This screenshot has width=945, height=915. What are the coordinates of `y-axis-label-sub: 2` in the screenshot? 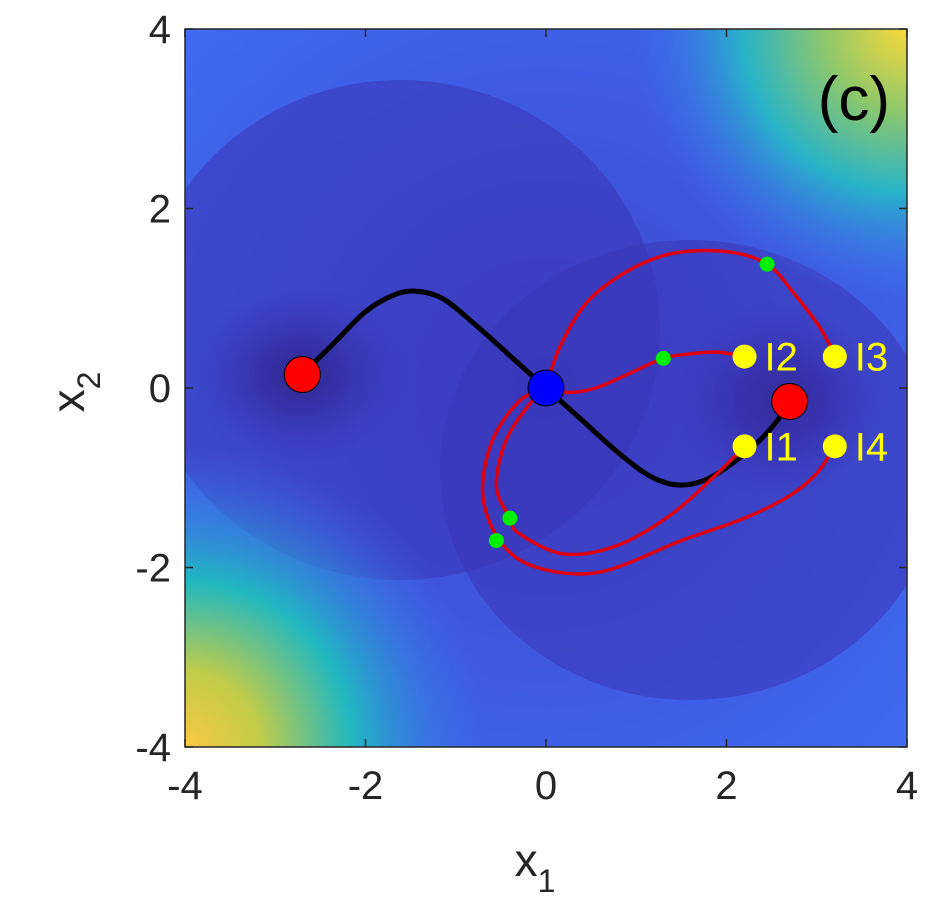 It's located at (89, 381).